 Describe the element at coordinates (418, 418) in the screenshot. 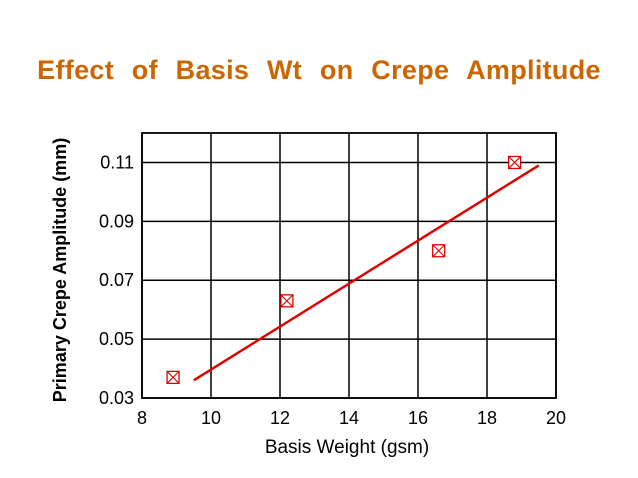

I see `x-tick-label: 16` at that location.